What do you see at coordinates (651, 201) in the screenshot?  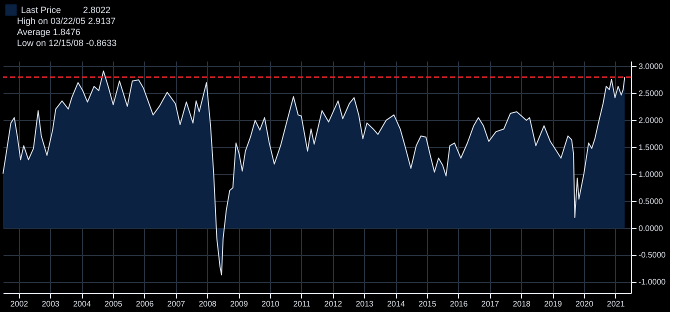 I see `y-tick-label: 0.5000` at bounding box center [651, 201].